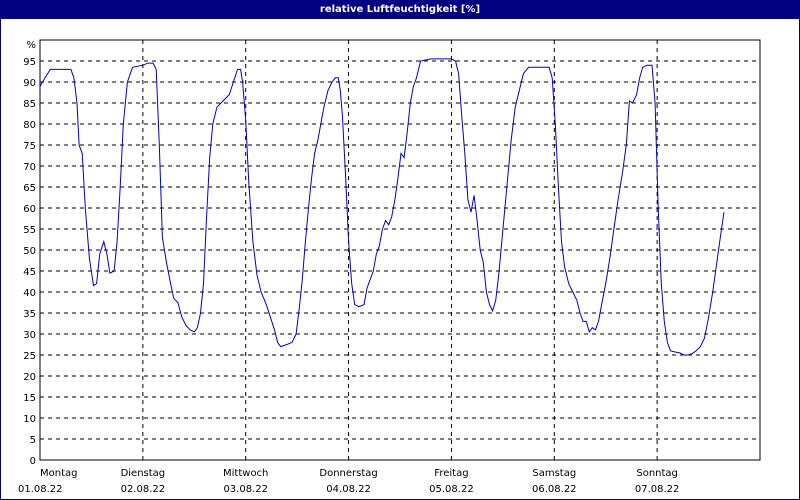 This screenshot has width=800, height=500. What do you see at coordinates (451, 473) in the screenshot?
I see `x-weekday-label: Freitag` at bounding box center [451, 473].